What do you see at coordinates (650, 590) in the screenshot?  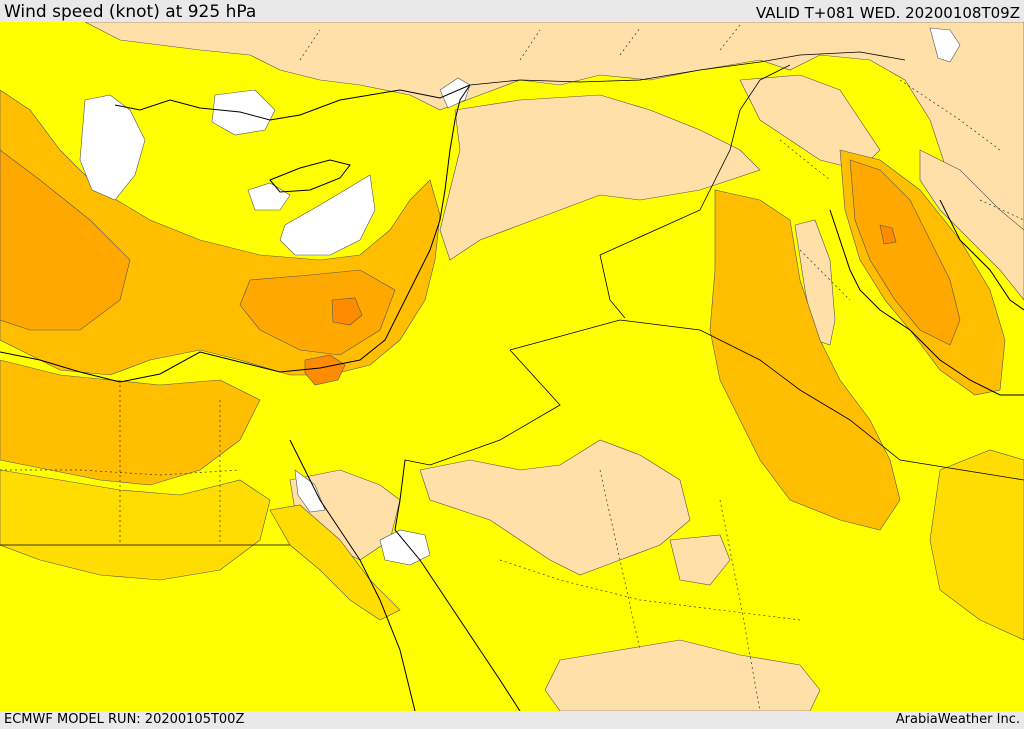 I see `province-border-saudi` at bounding box center [650, 590].